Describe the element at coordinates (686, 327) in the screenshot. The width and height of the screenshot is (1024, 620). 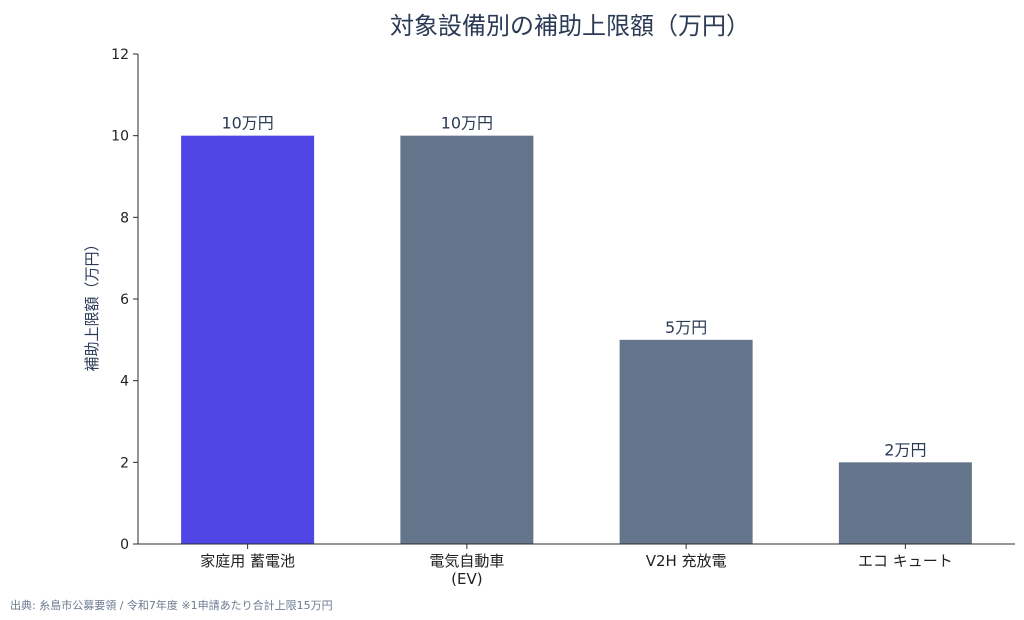
I see `data-label: 5万円` at that location.